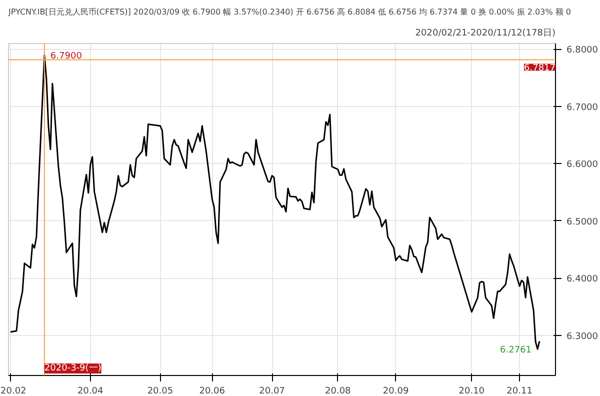 Image resolution: width=600 pixels, height=396 pixels. What do you see at coordinates (272, 391) in the screenshot?
I see `x-tick-label: 20.07` at bounding box center [272, 391].